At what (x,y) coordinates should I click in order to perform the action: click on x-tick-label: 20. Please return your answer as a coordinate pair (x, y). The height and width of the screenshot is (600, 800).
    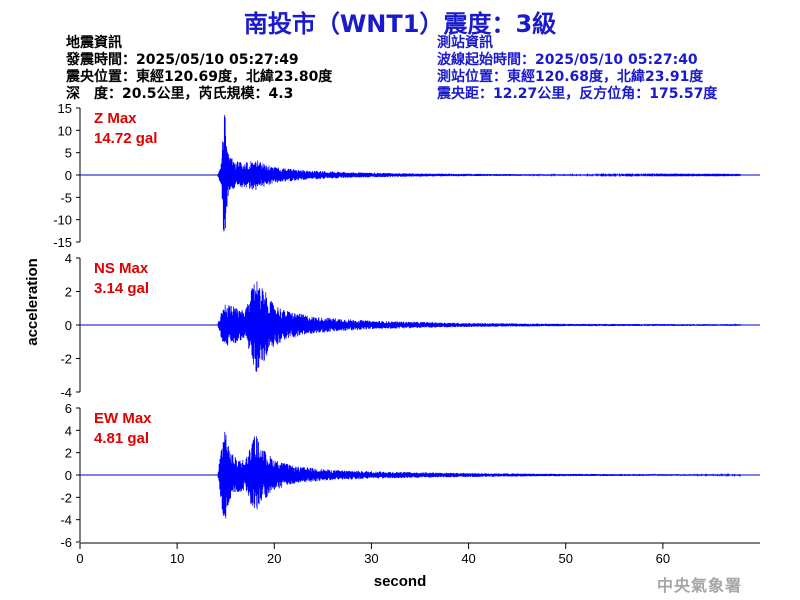
    Looking at the image, I should click on (274, 558).